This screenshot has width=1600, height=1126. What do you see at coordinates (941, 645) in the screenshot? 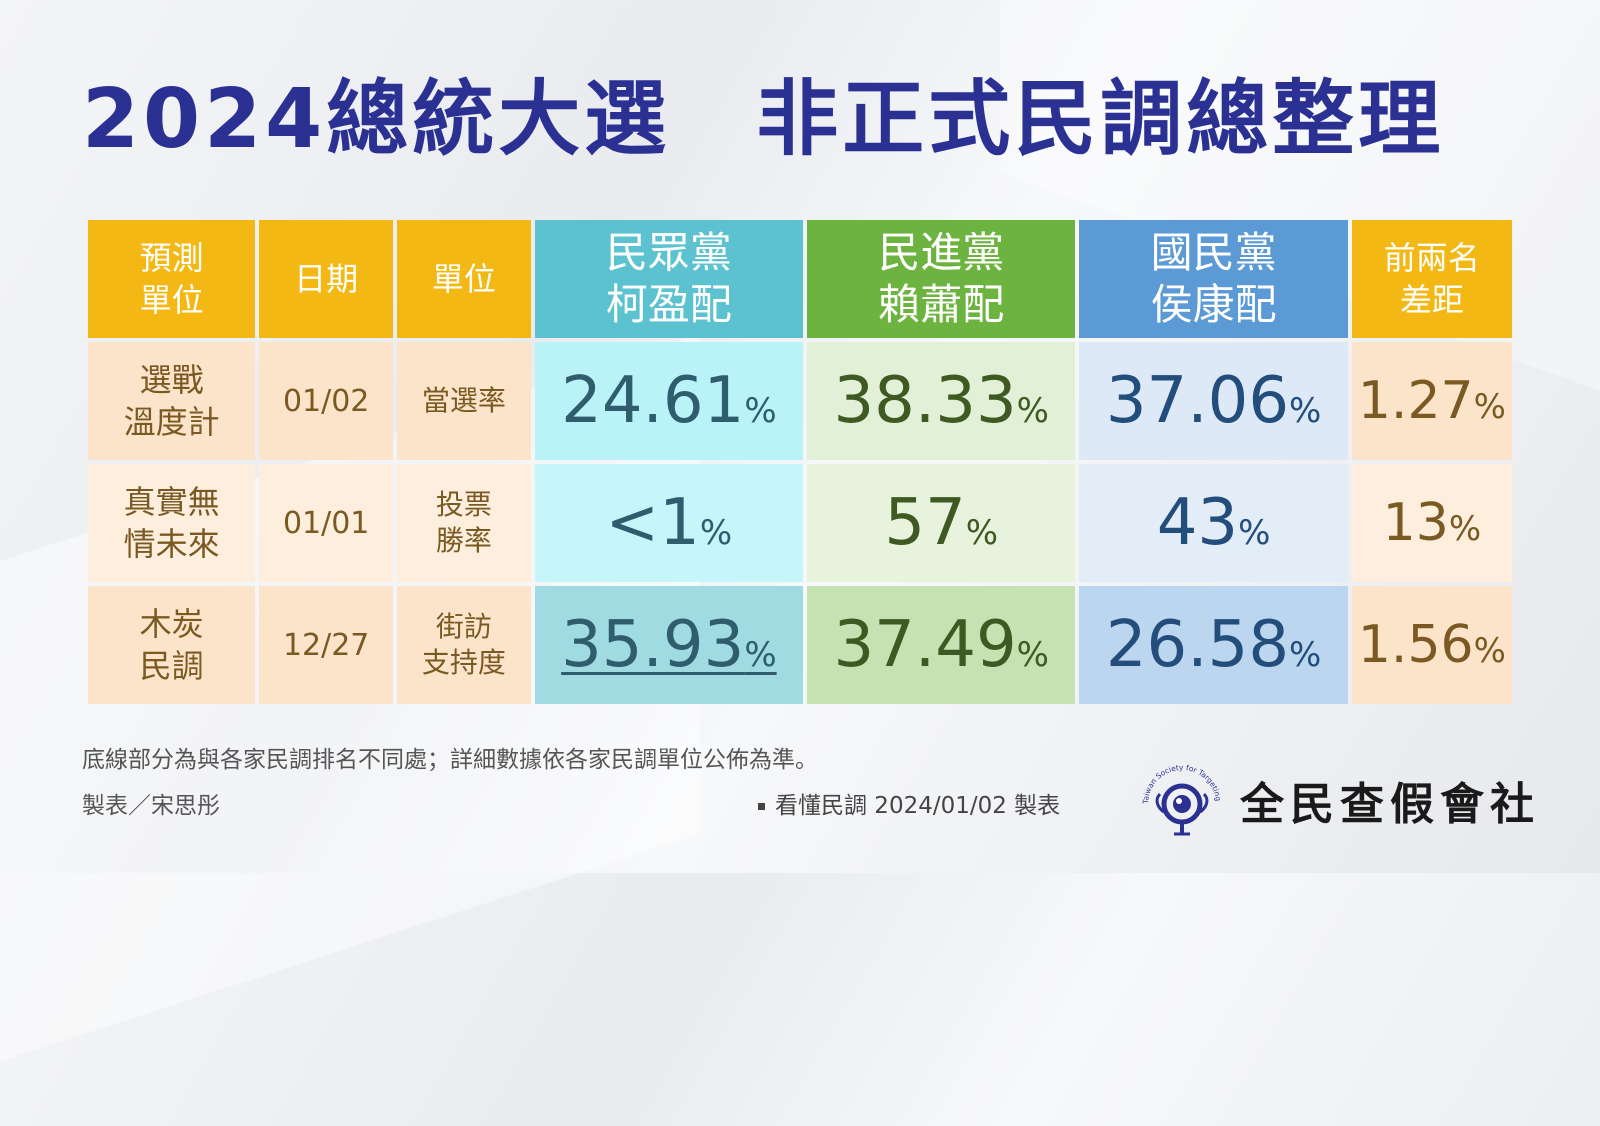
I see `dpp-value: 37.49%` at bounding box center [941, 645].